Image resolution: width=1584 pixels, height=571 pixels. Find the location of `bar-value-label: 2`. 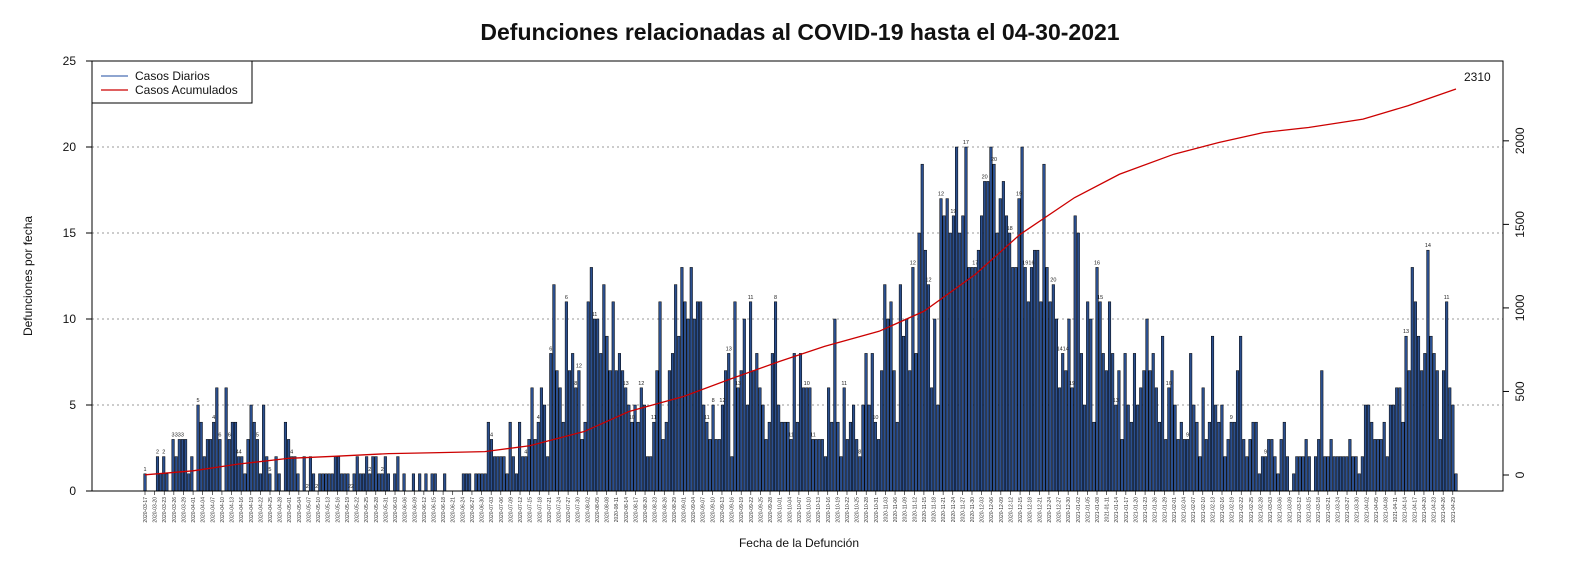

bar-value-label: 2 is located at coordinates (382, 470).